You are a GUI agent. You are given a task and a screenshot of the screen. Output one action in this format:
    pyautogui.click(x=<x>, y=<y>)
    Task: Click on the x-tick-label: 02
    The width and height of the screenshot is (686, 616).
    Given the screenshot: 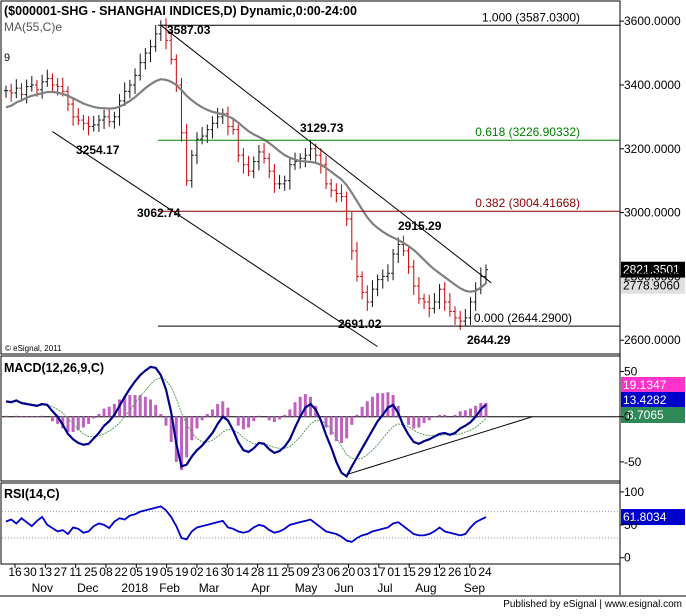 What is the action you would take?
    pyautogui.click(x=197, y=572)
    